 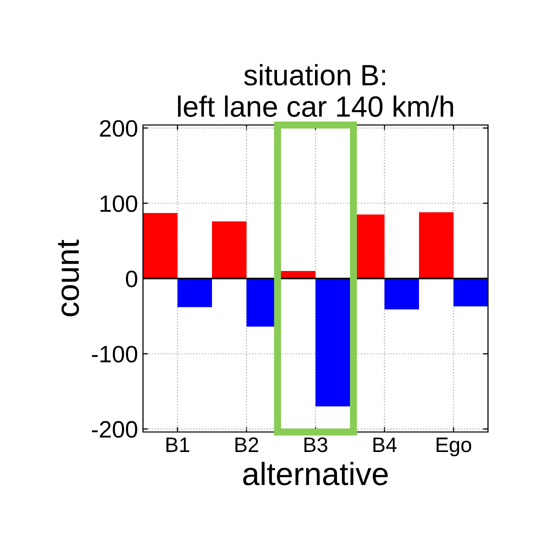 What do you see at coordinates (315, 474) in the screenshot?
I see `x-axis-title: alternative` at bounding box center [315, 474].